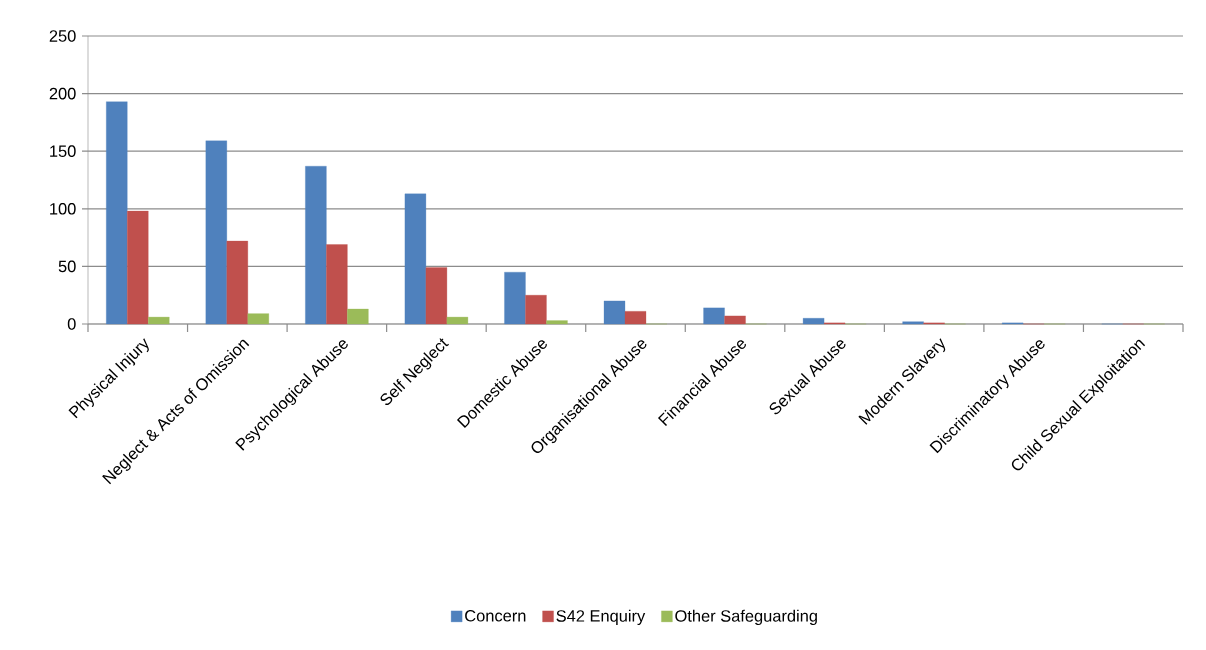 The image size is (1206, 650). Describe the element at coordinates (63, 151) in the screenshot. I see `y-tick-label: 150` at that location.